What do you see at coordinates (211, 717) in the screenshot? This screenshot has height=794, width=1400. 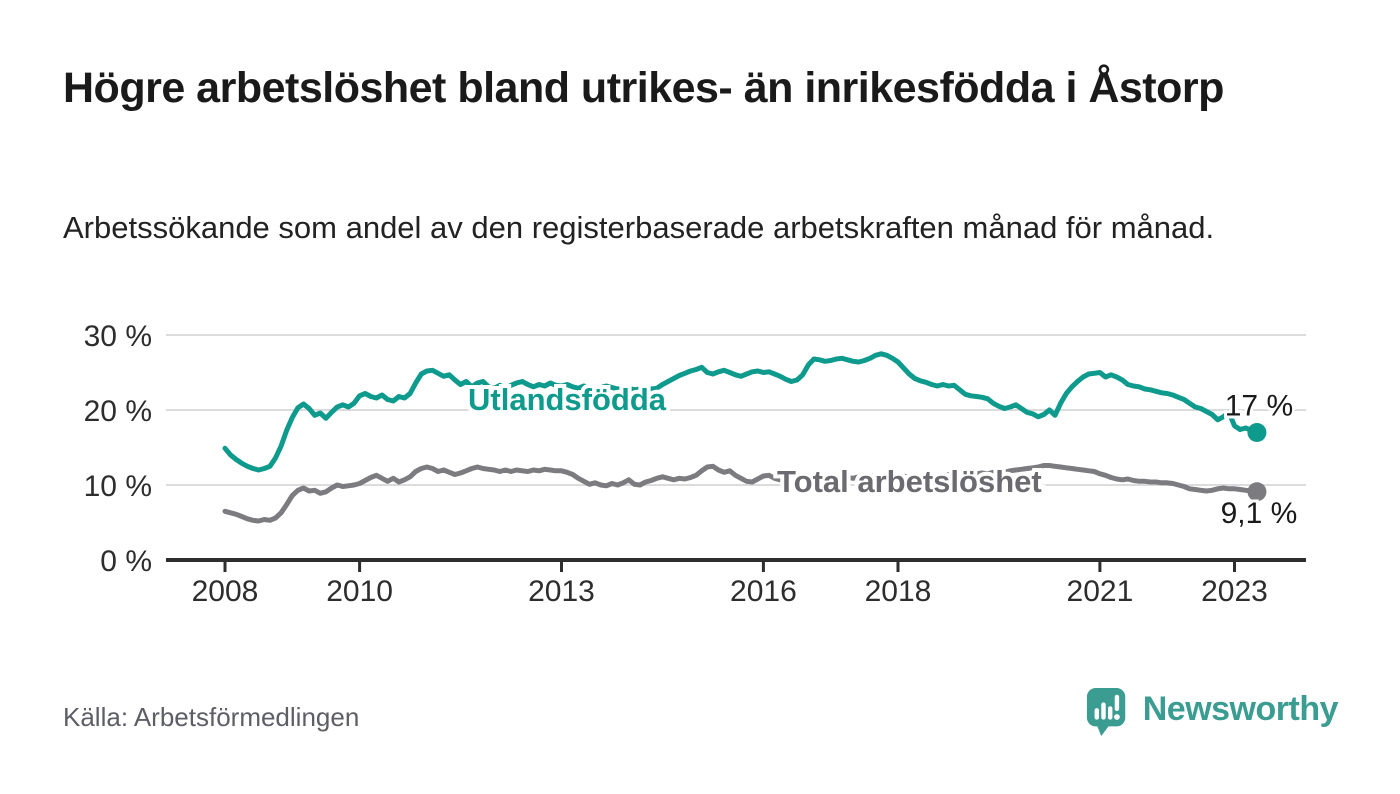 I see `source-note: Källa: Arbetsförmedlingen` at bounding box center [211, 717].